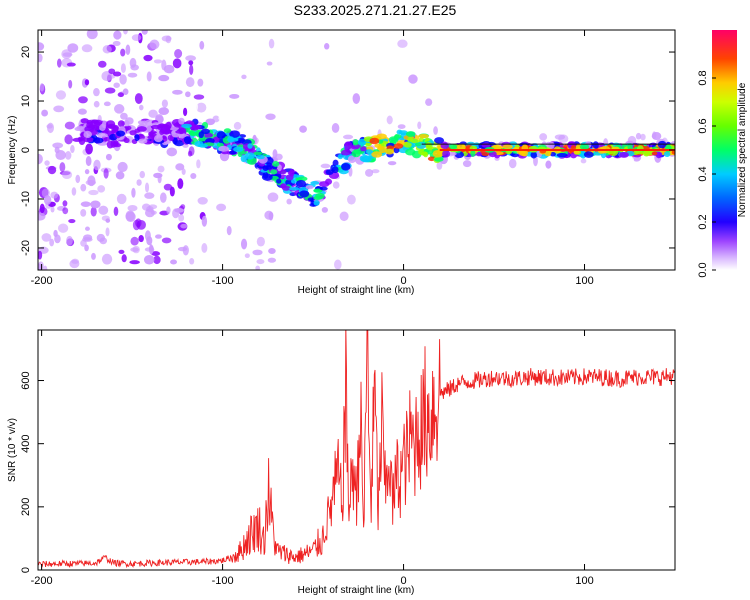 This screenshot has height=600, width=750. Describe the element at coordinates (42, 581) in the screenshot. I see `snr-x-tick-label: -200` at that location.